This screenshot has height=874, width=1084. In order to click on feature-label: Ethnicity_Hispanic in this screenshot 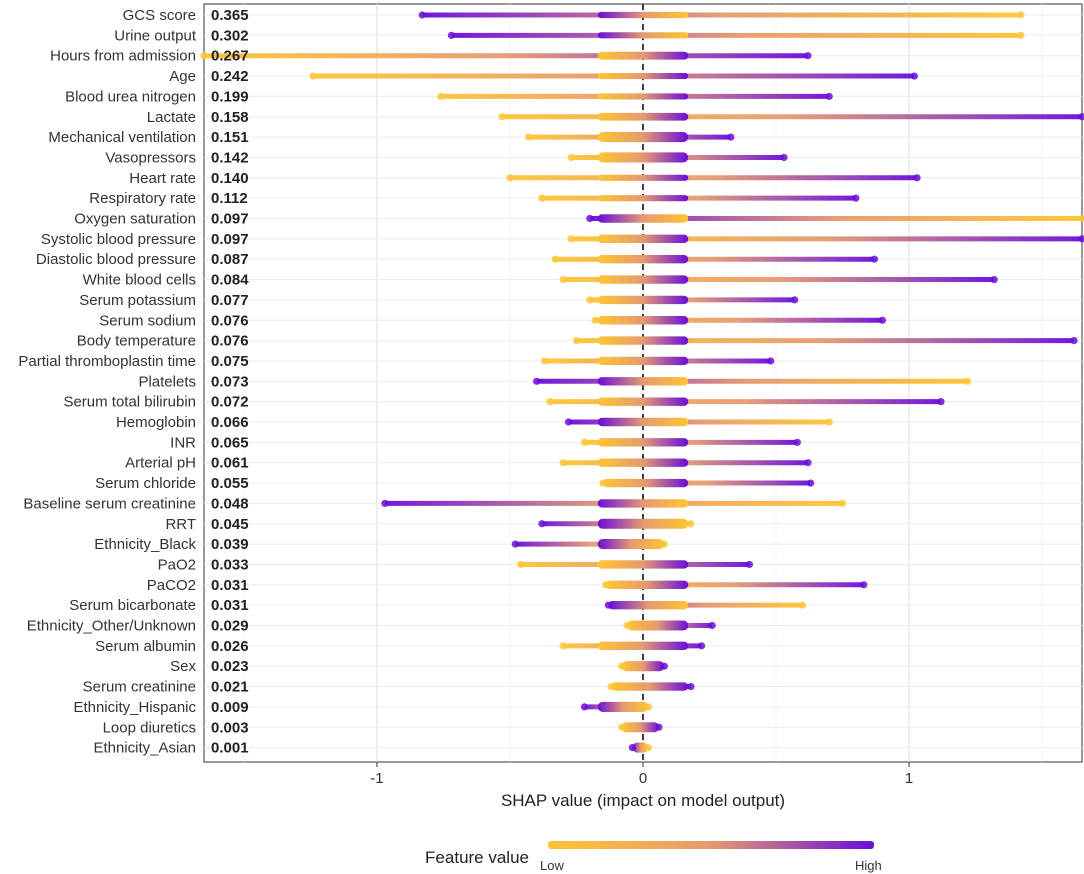, I will do `click(134, 707)`.